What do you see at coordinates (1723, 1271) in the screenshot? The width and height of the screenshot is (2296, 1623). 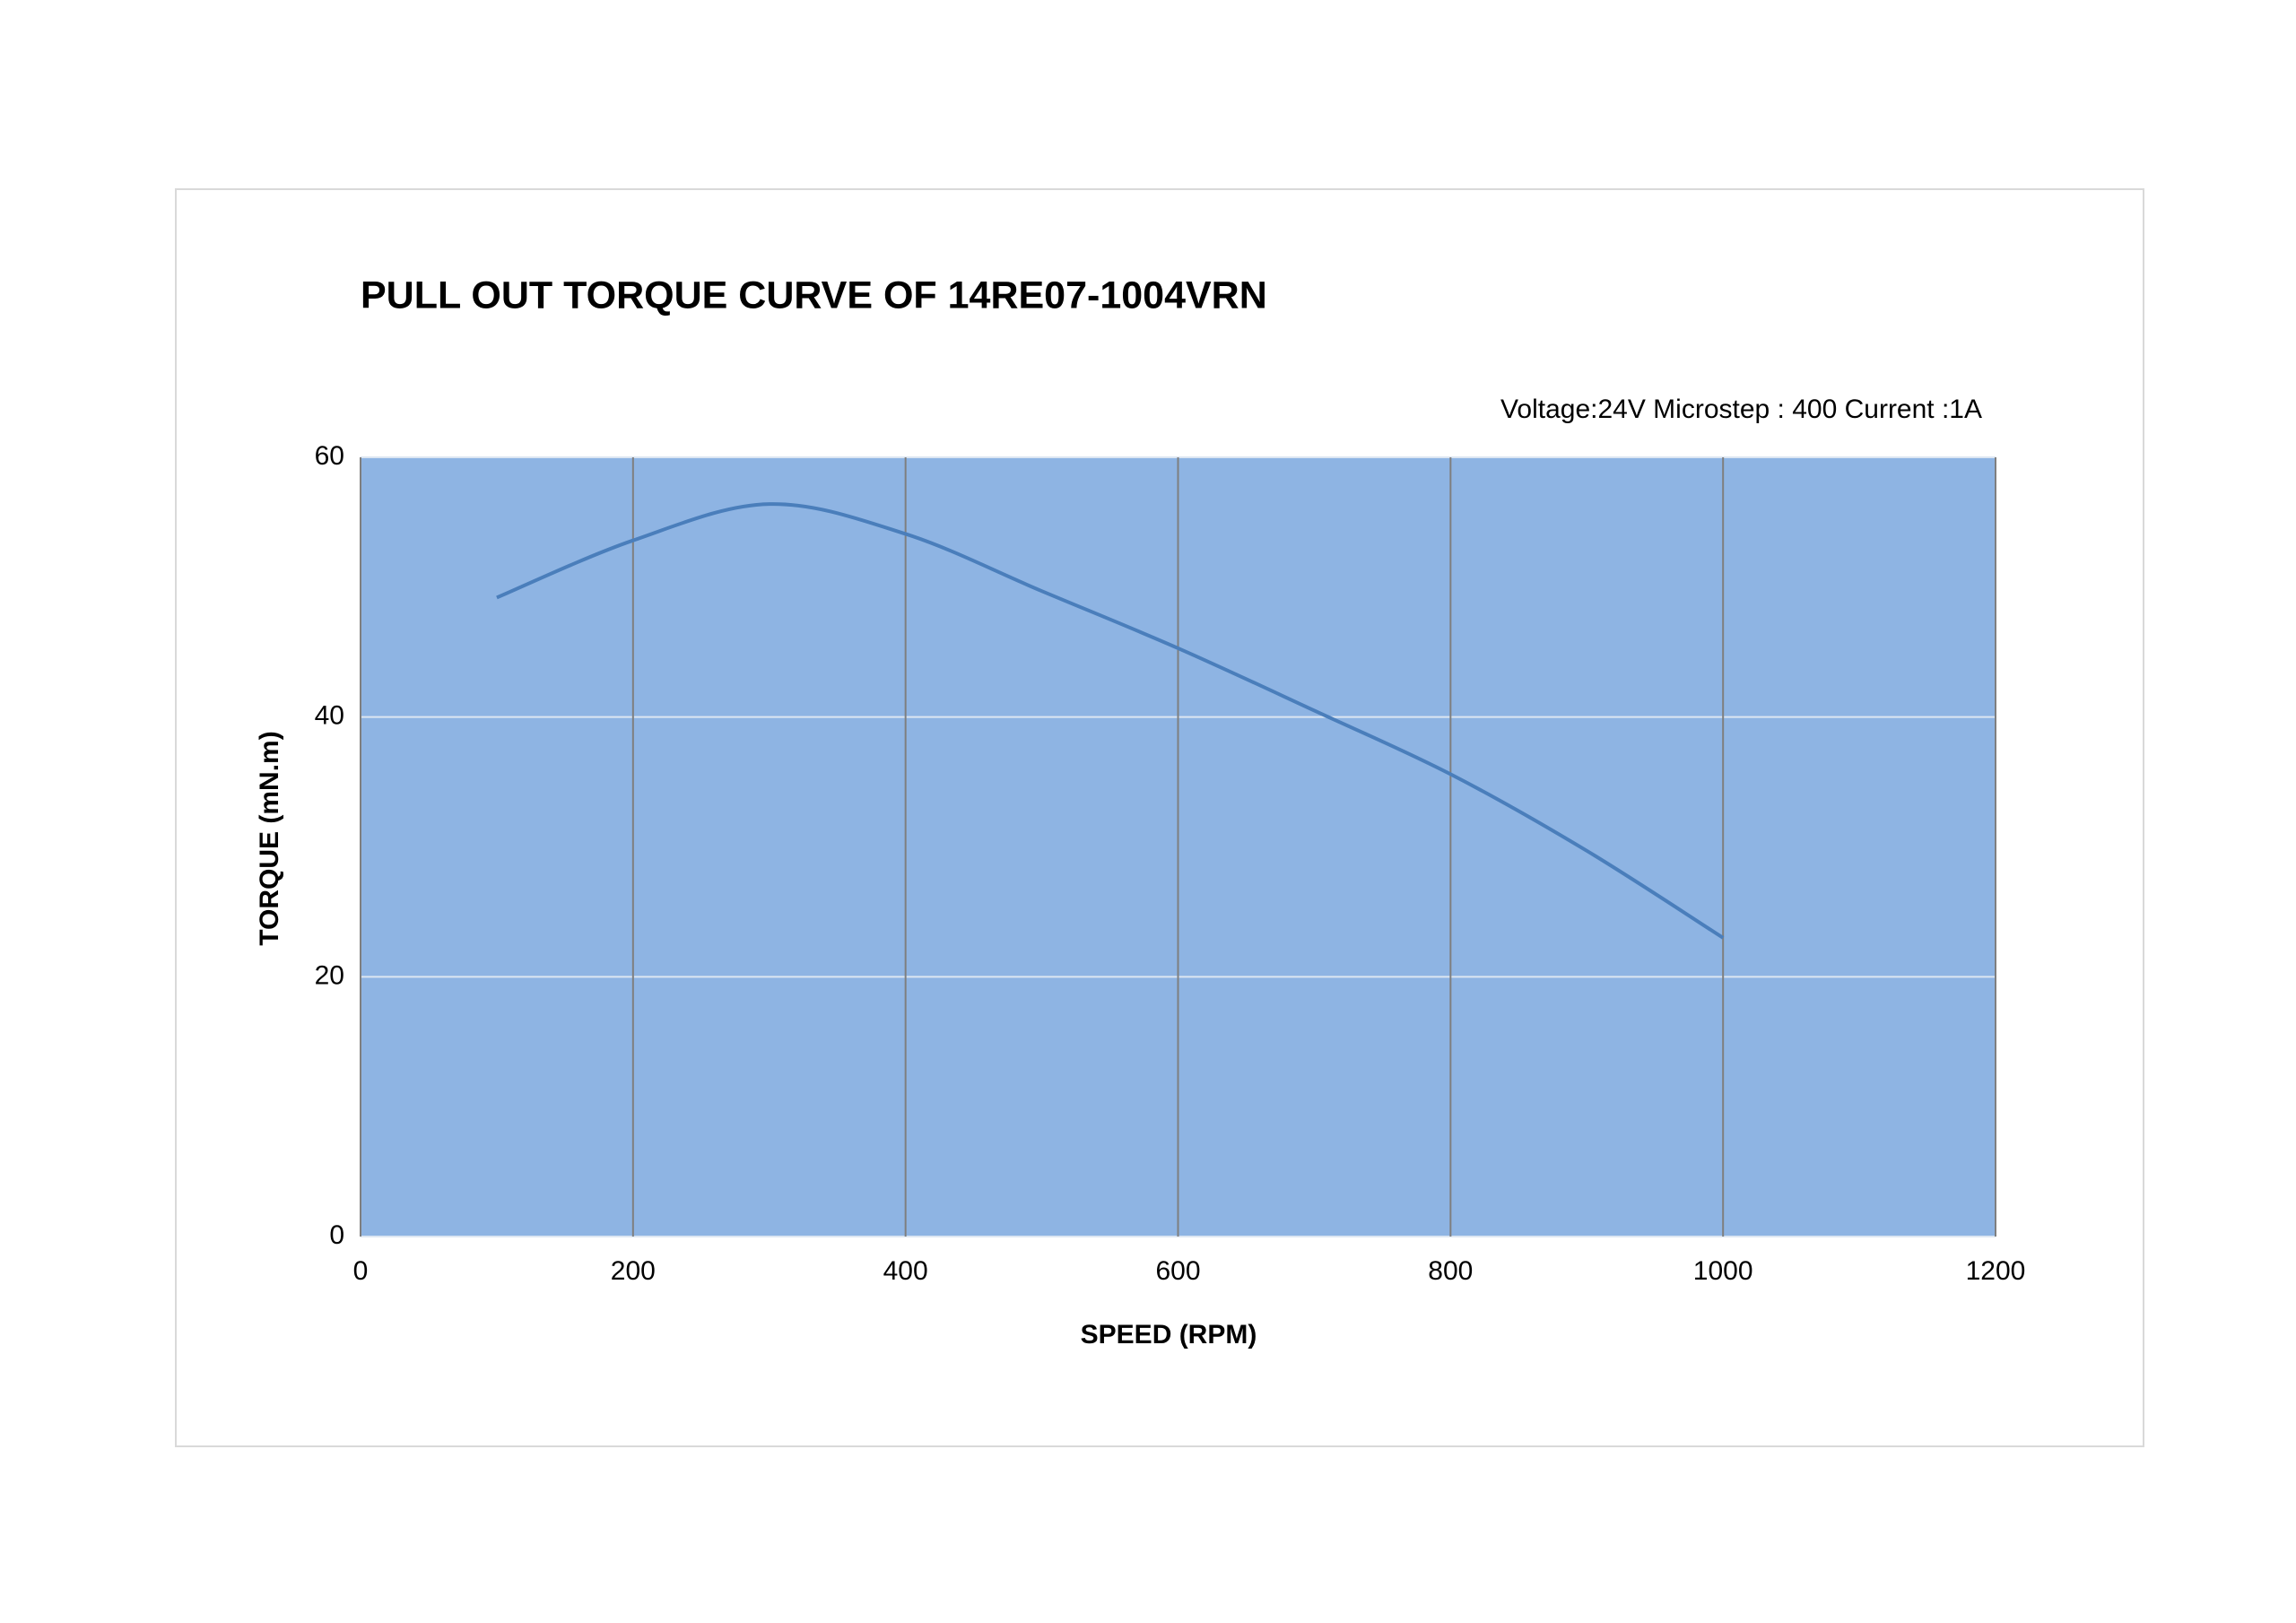 I see `x-tick-label: 1000` at bounding box center [1723, 1271].